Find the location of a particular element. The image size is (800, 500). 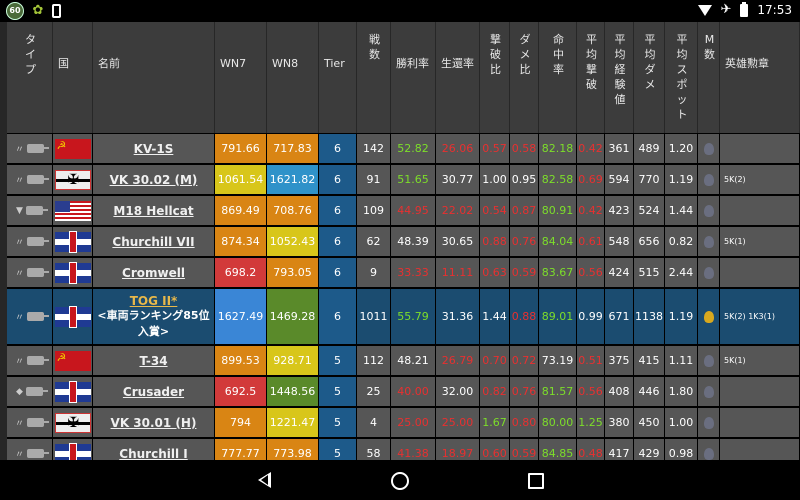

tank-type-icon: 〃 is located at coordinates (32, 241).